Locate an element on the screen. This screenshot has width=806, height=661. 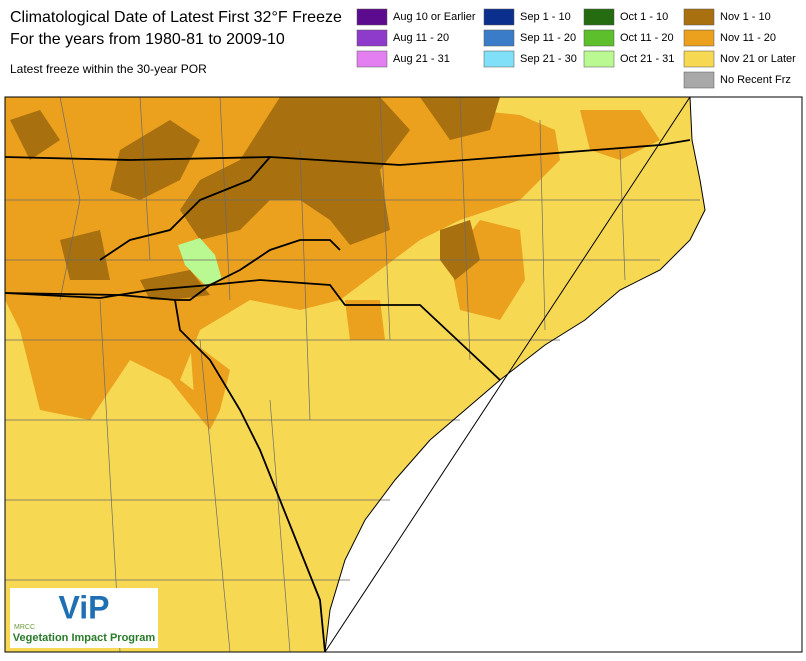
legend-label: Nov 1 - 10 is located at coordinates (745, 17).